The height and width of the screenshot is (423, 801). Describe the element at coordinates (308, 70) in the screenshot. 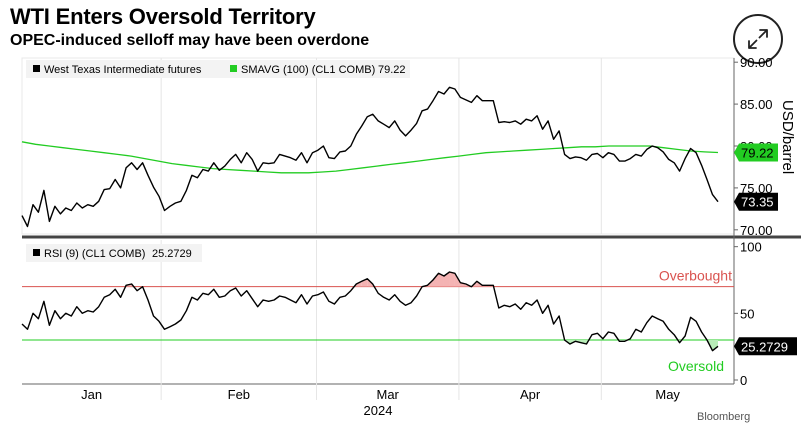

I see `sma-legend-label: SMAVG (100) (CL1 COMB)` at that location.